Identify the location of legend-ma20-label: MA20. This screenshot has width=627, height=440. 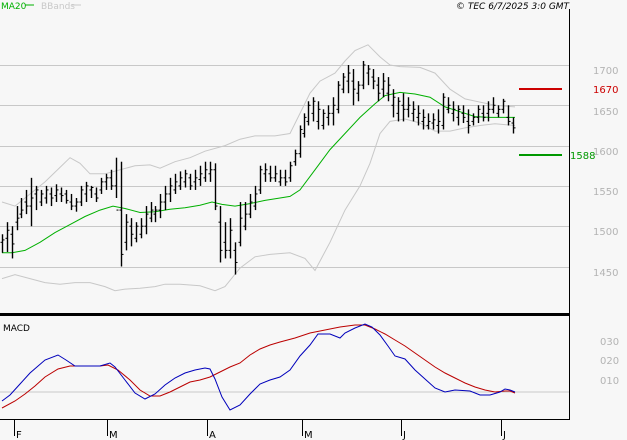
(14, 7).